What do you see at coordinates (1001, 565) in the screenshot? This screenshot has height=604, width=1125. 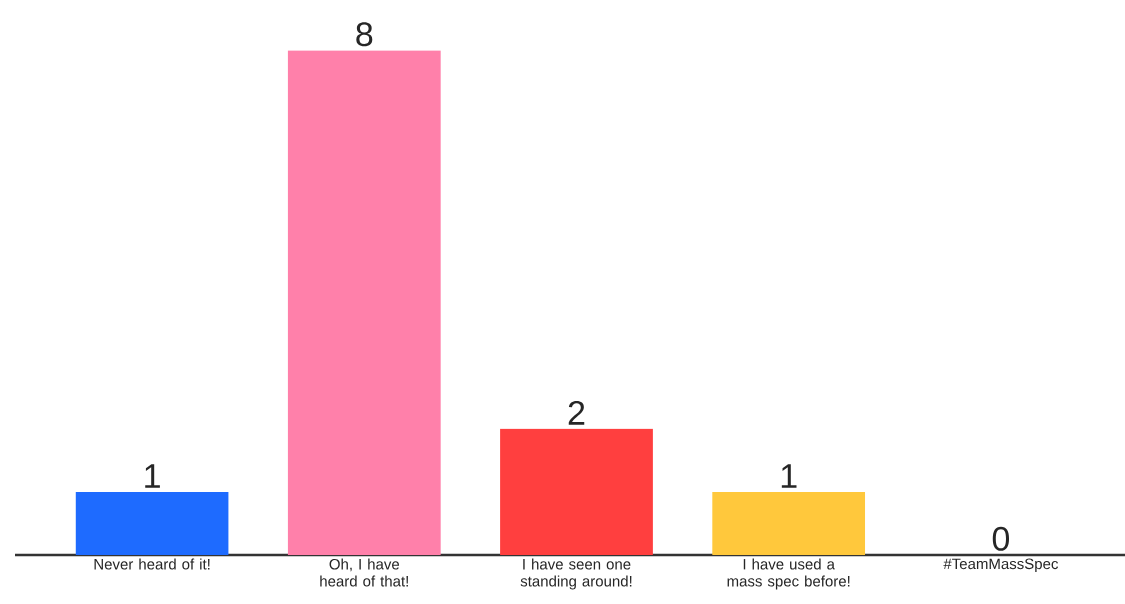 I see `x-tick-label: #TeamMassSpec` at bounding box center [1001, 565].